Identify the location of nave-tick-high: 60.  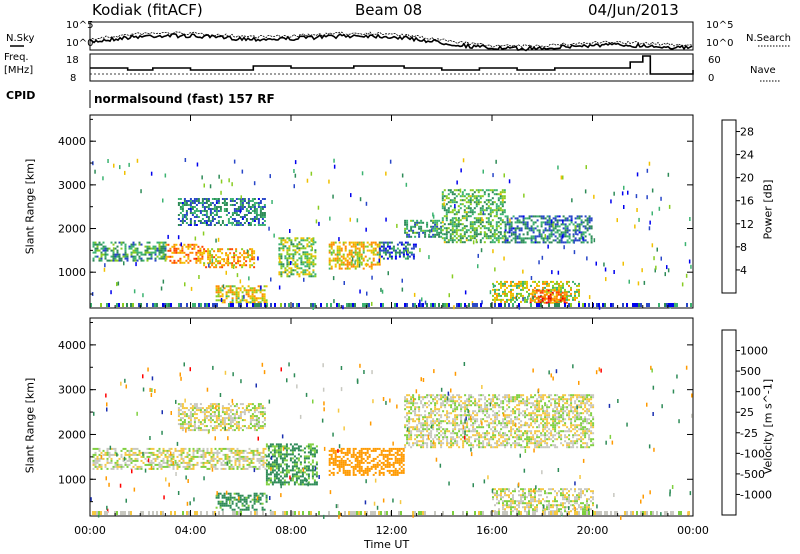
(714, 60).